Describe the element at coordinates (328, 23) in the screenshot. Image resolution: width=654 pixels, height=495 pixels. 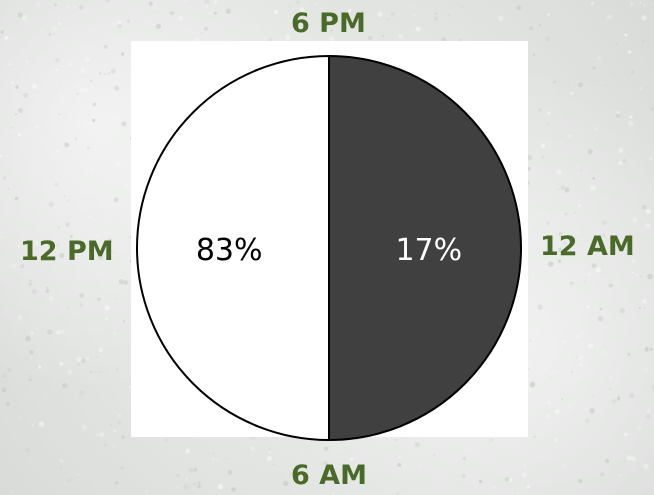
I see `clock-label-top: 6 PM` at that location.